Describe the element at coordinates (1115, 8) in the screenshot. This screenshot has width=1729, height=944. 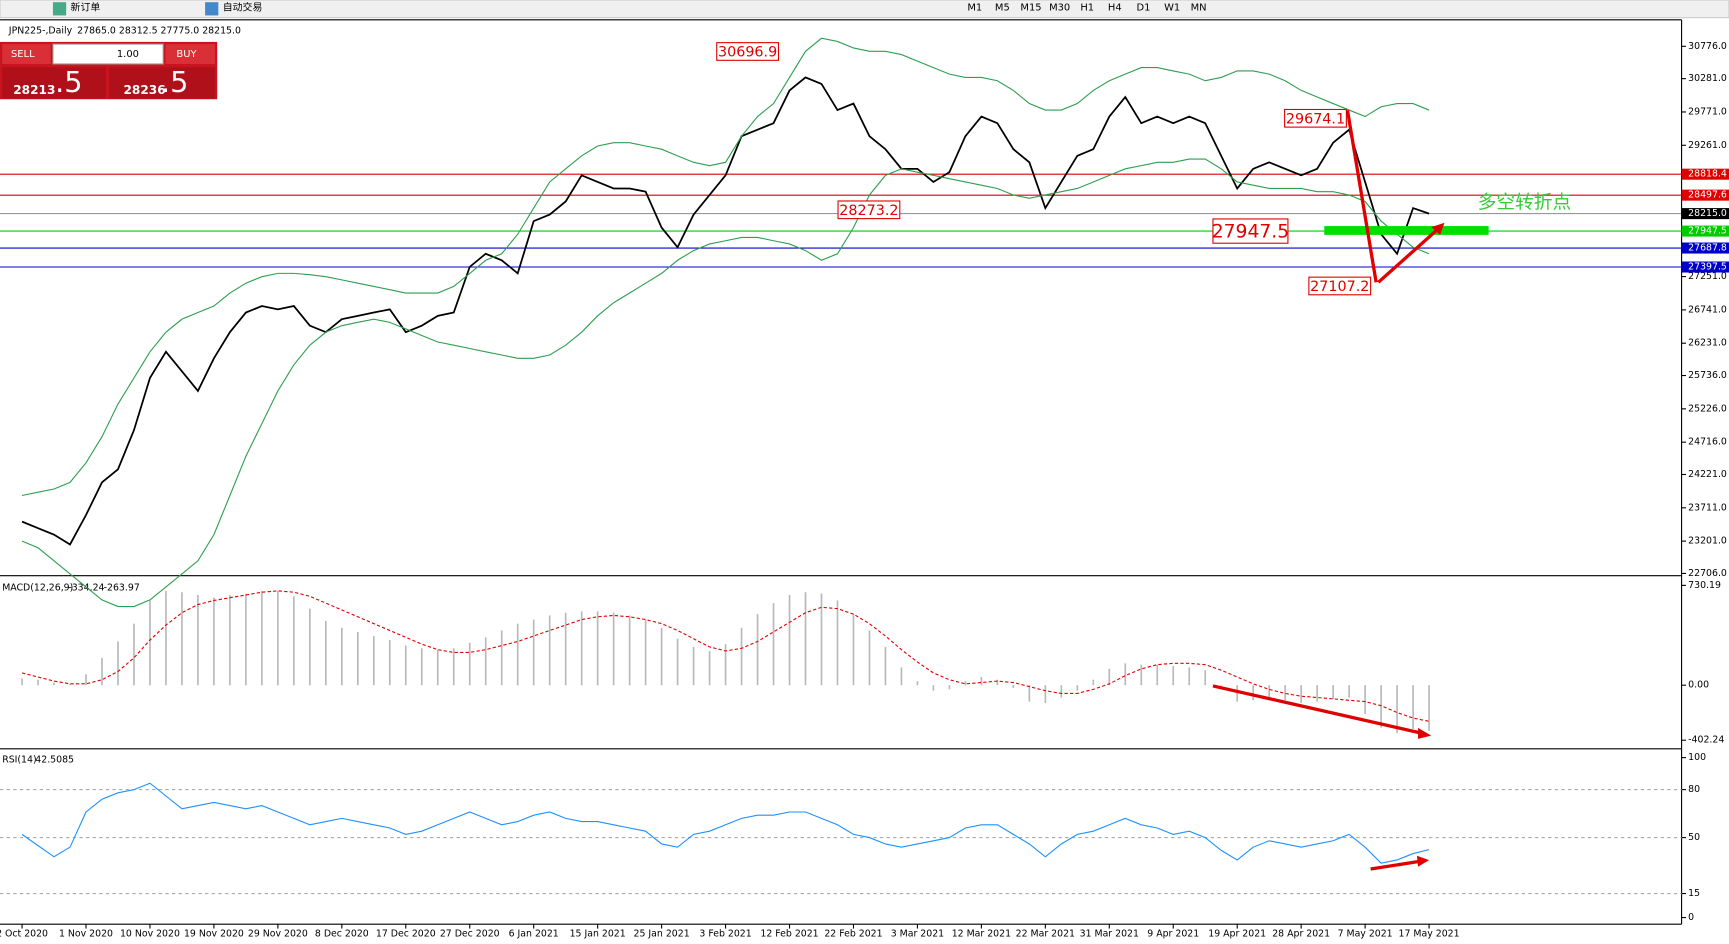
I see `timeframe-button: H4` at that location.